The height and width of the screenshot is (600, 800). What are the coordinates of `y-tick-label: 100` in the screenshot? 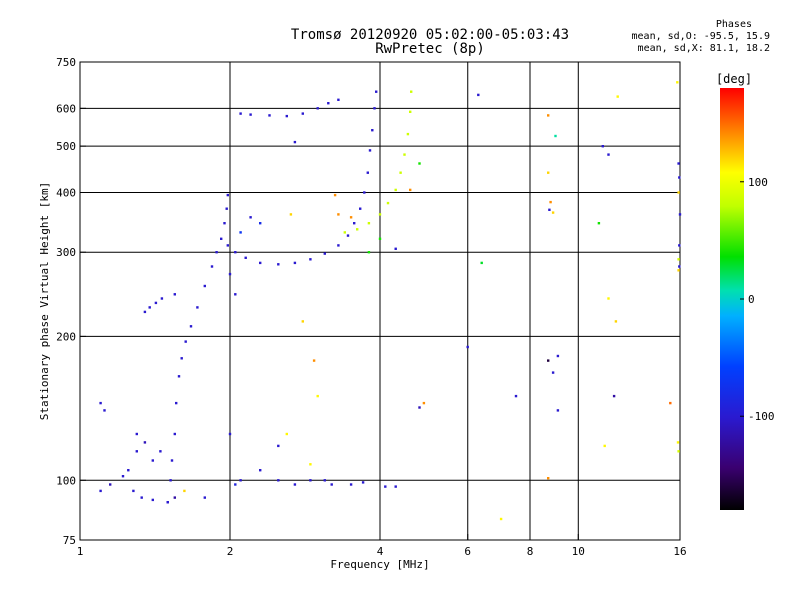 It's located at (66, 480).